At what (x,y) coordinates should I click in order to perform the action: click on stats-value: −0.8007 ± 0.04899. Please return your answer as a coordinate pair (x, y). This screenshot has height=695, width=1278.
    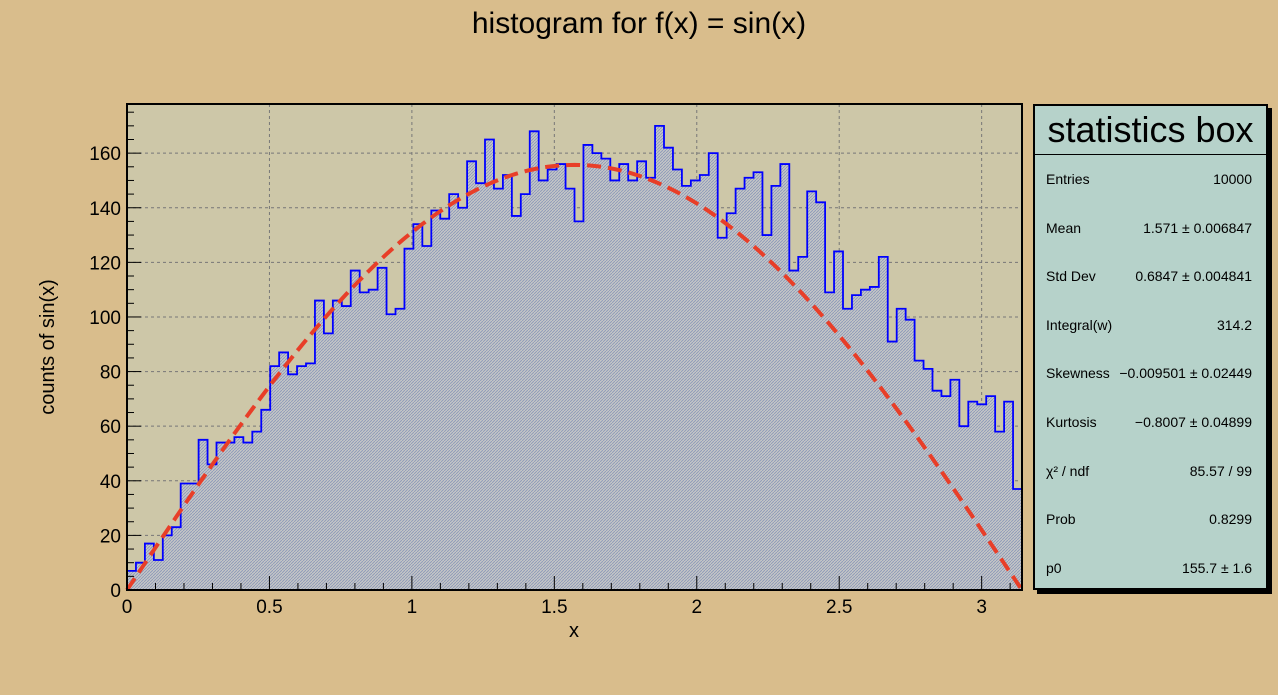
    Looking at the image, I should click on (1193, 421).